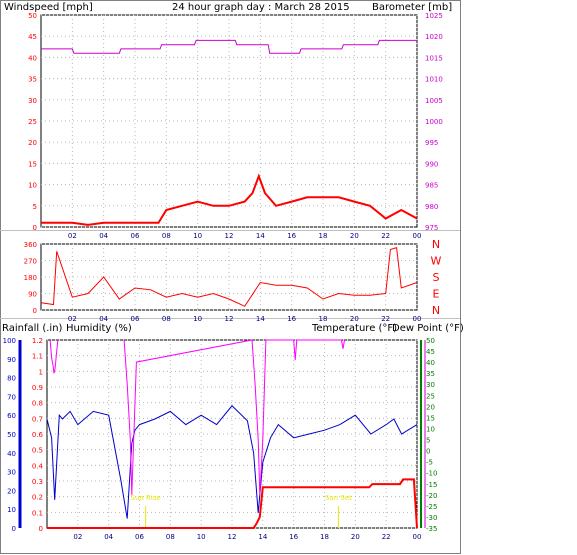 This screenshot has height=555, width=577. What do you see at coordinates (99, 328) in the screenshot?
I see `humidity-axis-title: Humidity (%)` at bounding box center [99, 328].